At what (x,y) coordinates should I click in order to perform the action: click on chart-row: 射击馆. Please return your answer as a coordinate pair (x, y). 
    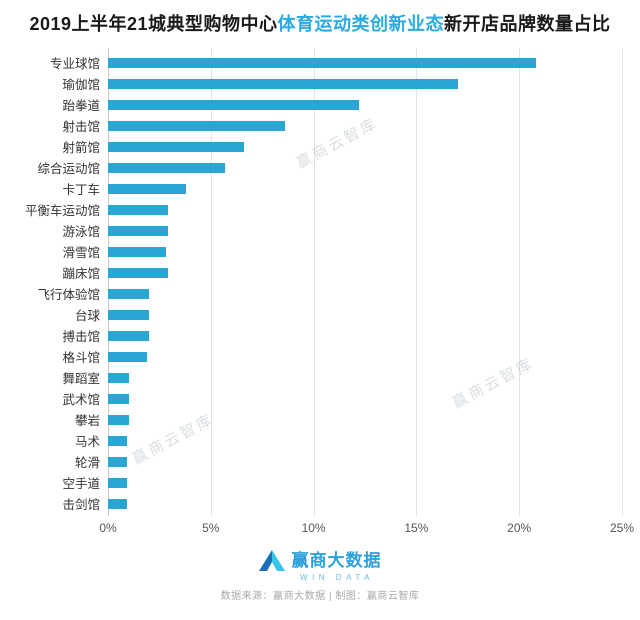
    Looking at the image, I should click on (315, 125).